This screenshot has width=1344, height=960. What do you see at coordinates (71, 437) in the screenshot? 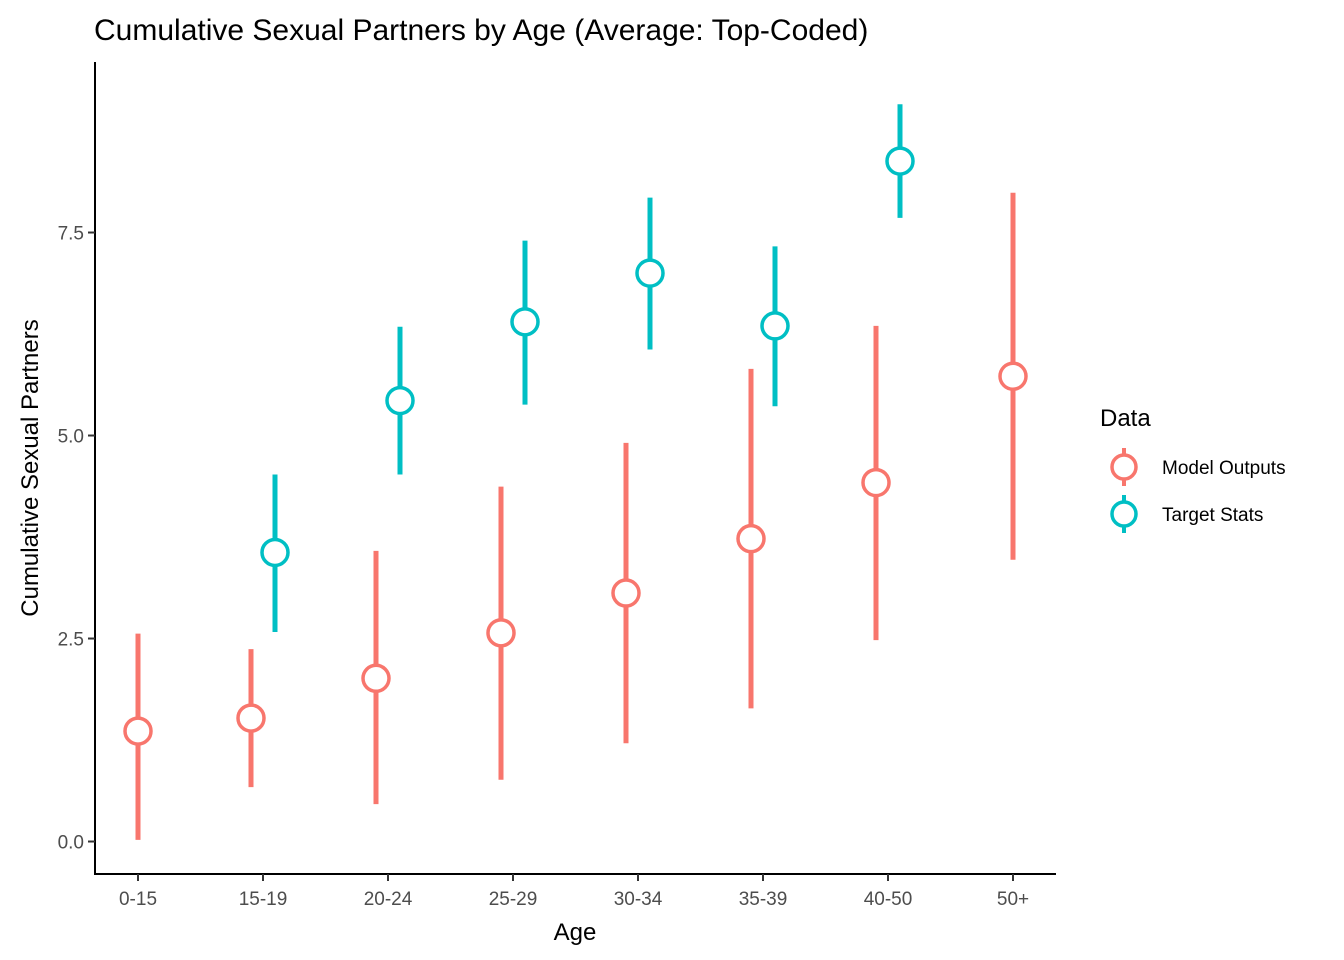
I see `y-tick-label: 5.0` at bounding box center [71, 437].